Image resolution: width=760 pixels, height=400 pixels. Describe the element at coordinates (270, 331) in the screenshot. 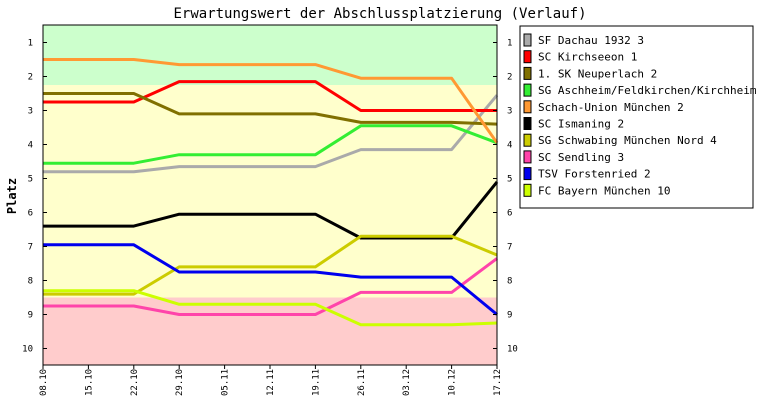

I see `band-abstieg` at that location.